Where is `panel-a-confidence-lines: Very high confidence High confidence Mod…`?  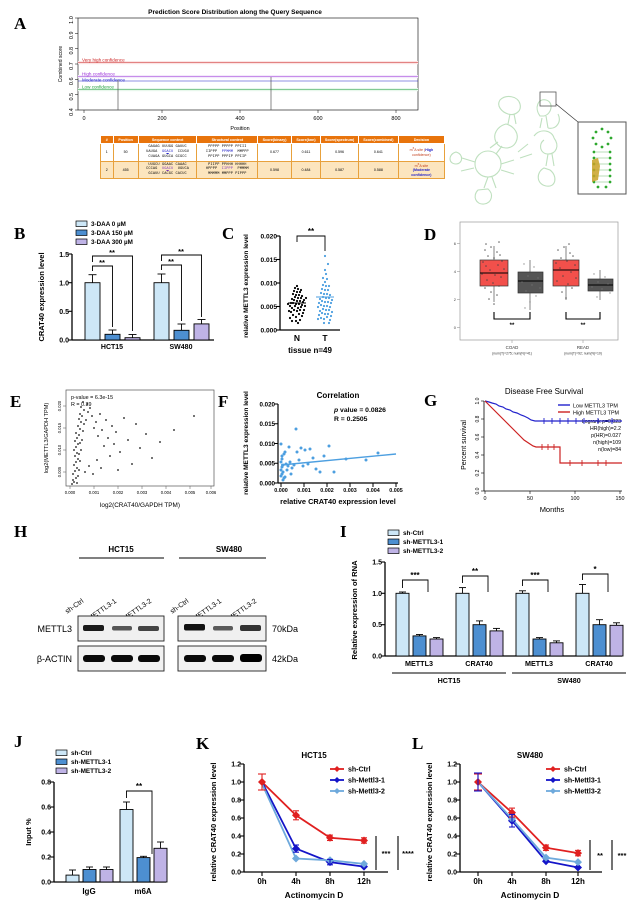
panel-a-confidence-lines: Very high confidence High confidence Mod… is located at coordinates (248, 74).